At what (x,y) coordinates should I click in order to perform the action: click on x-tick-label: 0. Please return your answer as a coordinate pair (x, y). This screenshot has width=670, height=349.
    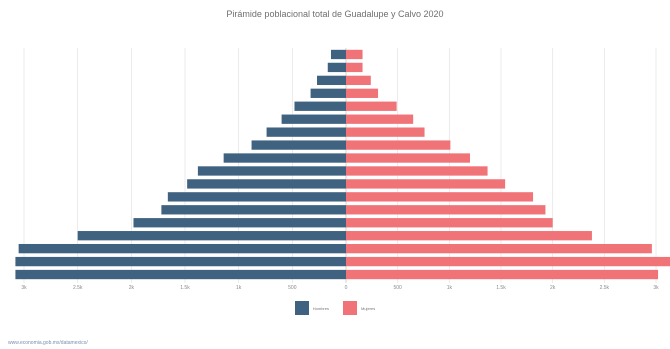
    Looking at the image, I should click on (346, 288).